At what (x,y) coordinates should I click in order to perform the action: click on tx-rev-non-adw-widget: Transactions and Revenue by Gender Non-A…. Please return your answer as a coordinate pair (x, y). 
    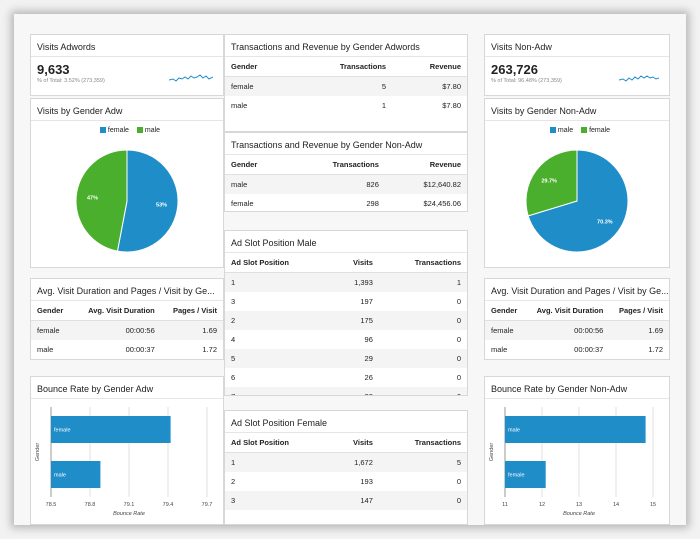
    Looking at the image, I should click on (346, 172).